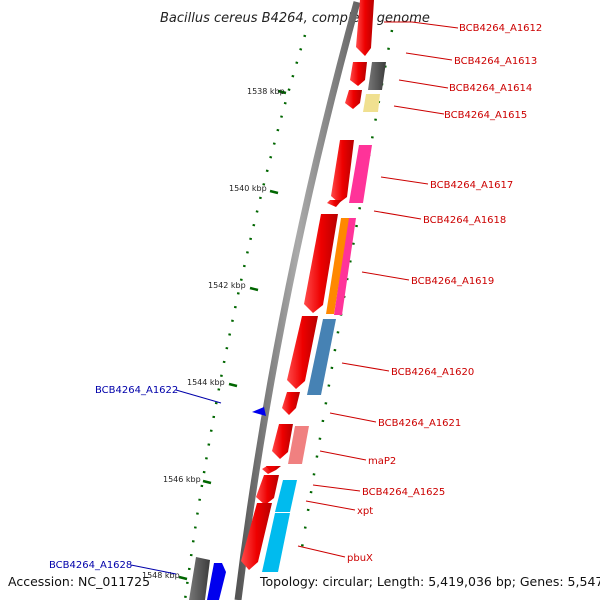  Describe the element at coordinates (248, 188) in the screenshot. I see `tick-label-1540: 1540 kbp` at that location.